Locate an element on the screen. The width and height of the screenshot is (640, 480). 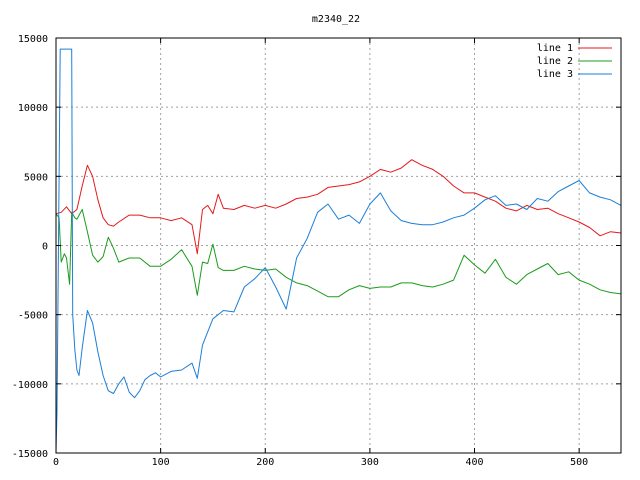
x-tick-label: 200 is located at coordinates (265, 462).